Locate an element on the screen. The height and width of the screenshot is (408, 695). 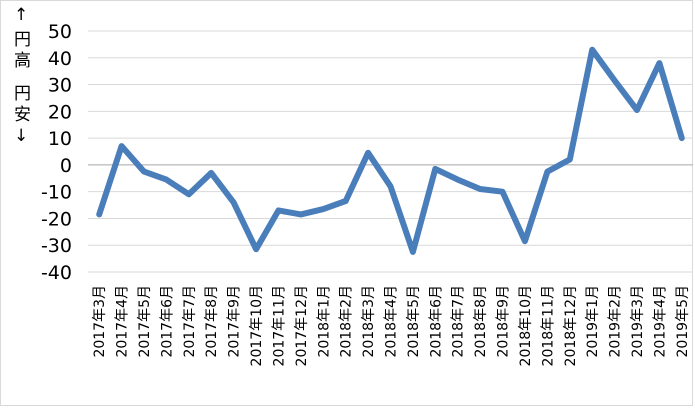
y-tick-label: 50 is located at coordinates (60, 32).